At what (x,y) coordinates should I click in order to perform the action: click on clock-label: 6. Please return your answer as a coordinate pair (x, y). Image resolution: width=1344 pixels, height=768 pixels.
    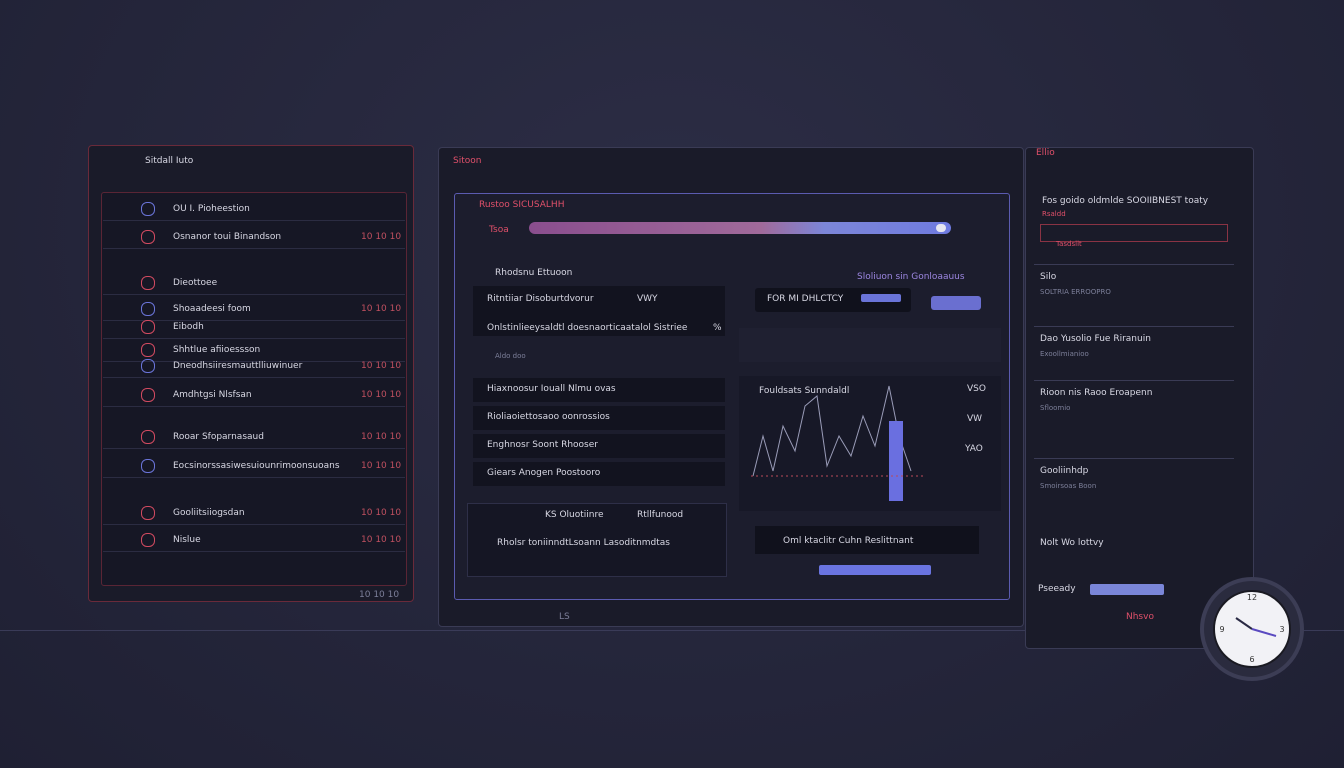
    Looking at the image, I should click on (1251, 659).